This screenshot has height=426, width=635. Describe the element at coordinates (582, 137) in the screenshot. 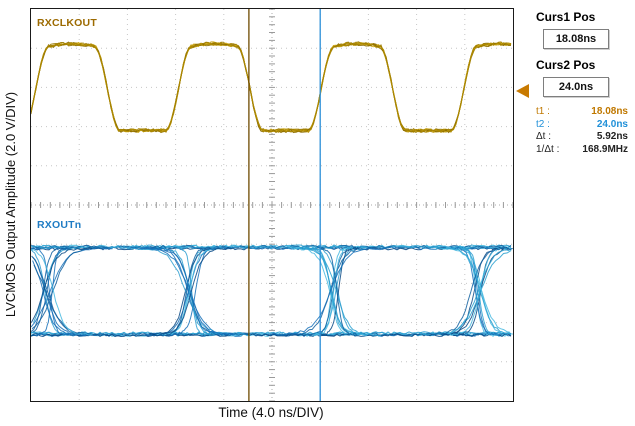

I see `measurement-row: Δt : 5.92ns` at that location.